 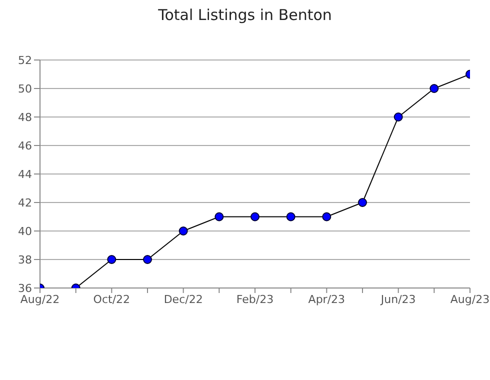 What do you see at coordinates (255, 299) in the screenshot?
I see `x-tick-label: Feb/23` at bounding box center [255, 299].